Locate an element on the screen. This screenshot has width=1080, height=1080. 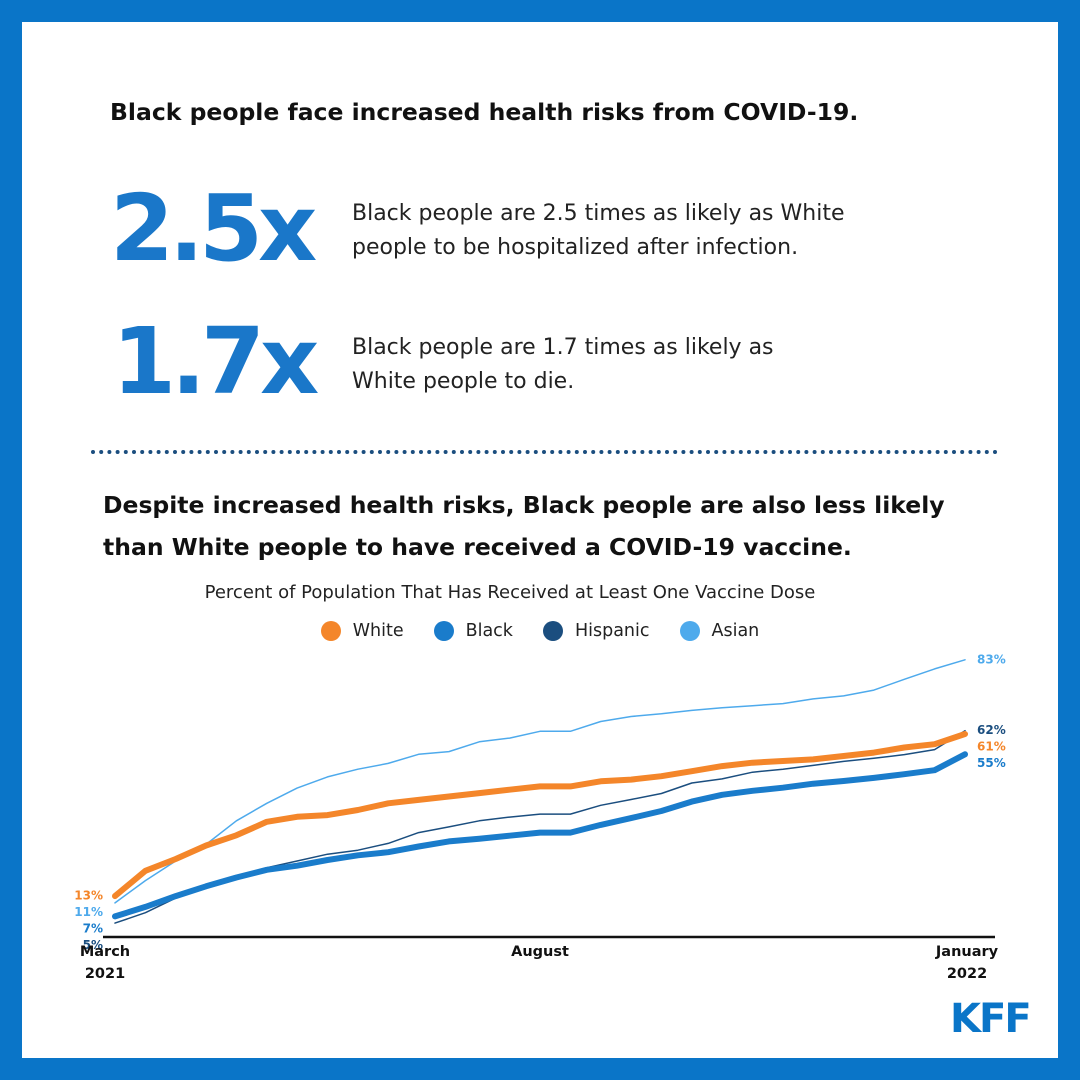
legend-item: Hispanic is located at coordinates (596, 631).